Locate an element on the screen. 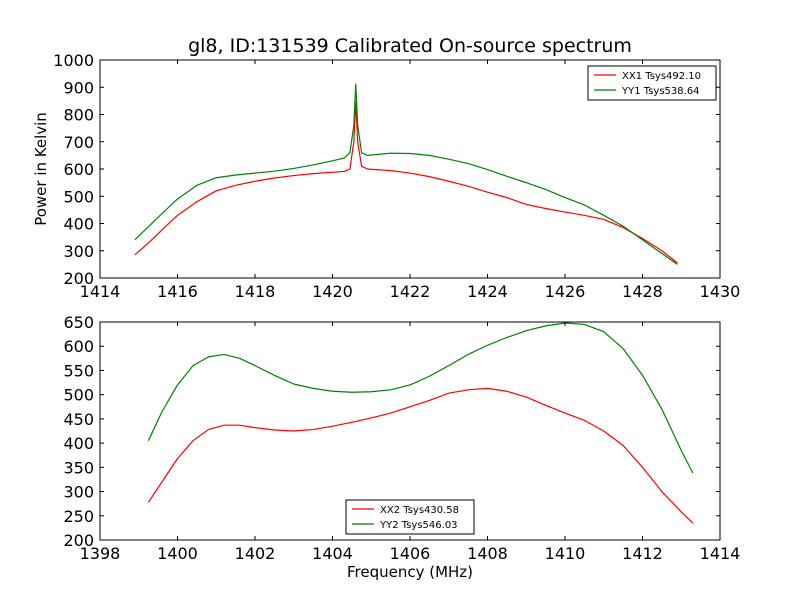 The width and height of the screenshot is (800, 600). legend: XX2 Tsys430.58 YY2 Tsys546.03 is located at coordinates (410, 517).